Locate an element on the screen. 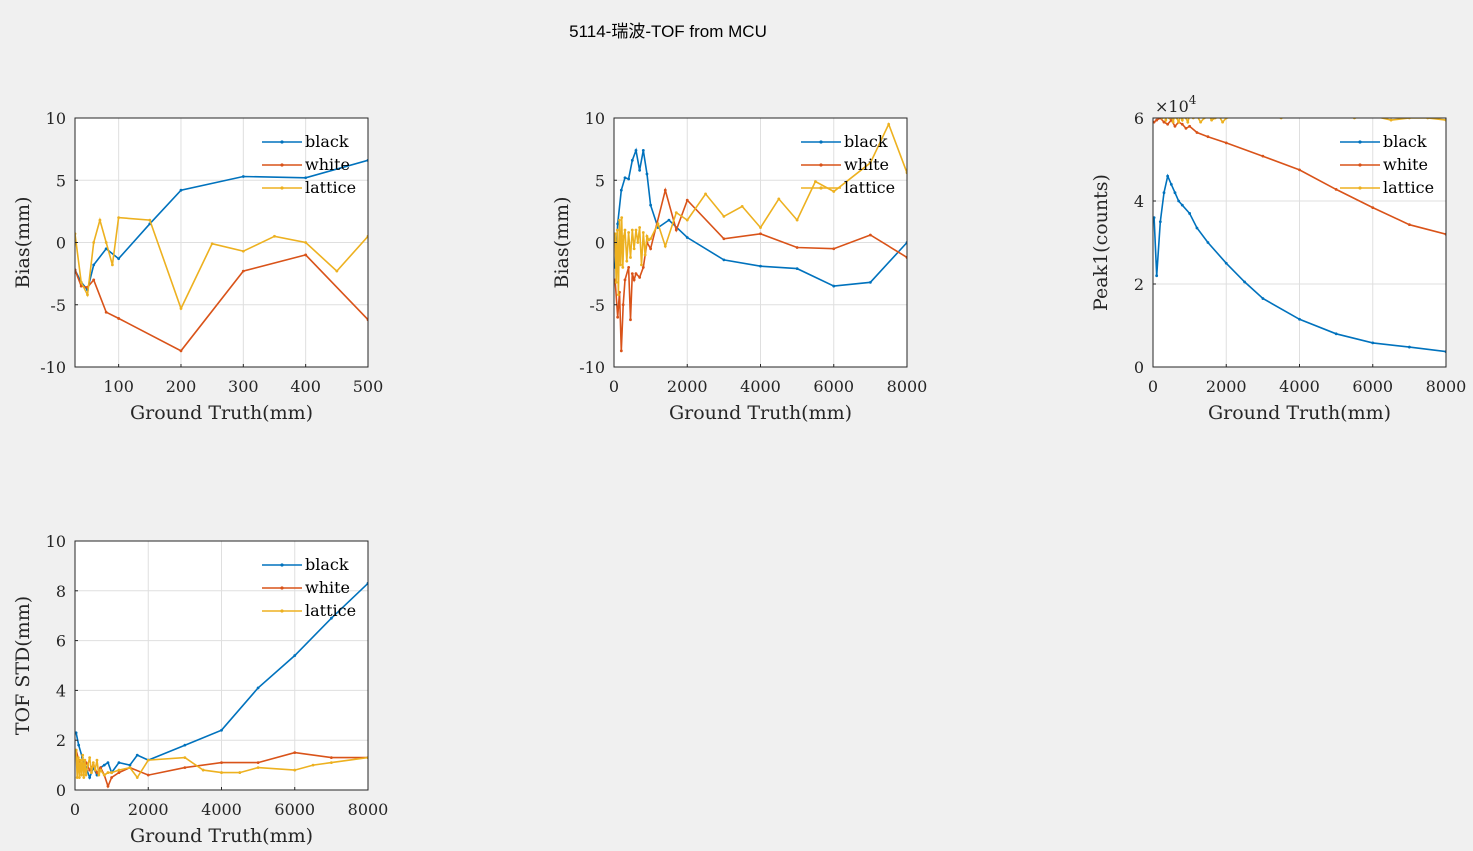 This screenshot has height=851, width=1473. x-tick-label: 8000 is located at coordinates (368, 809).